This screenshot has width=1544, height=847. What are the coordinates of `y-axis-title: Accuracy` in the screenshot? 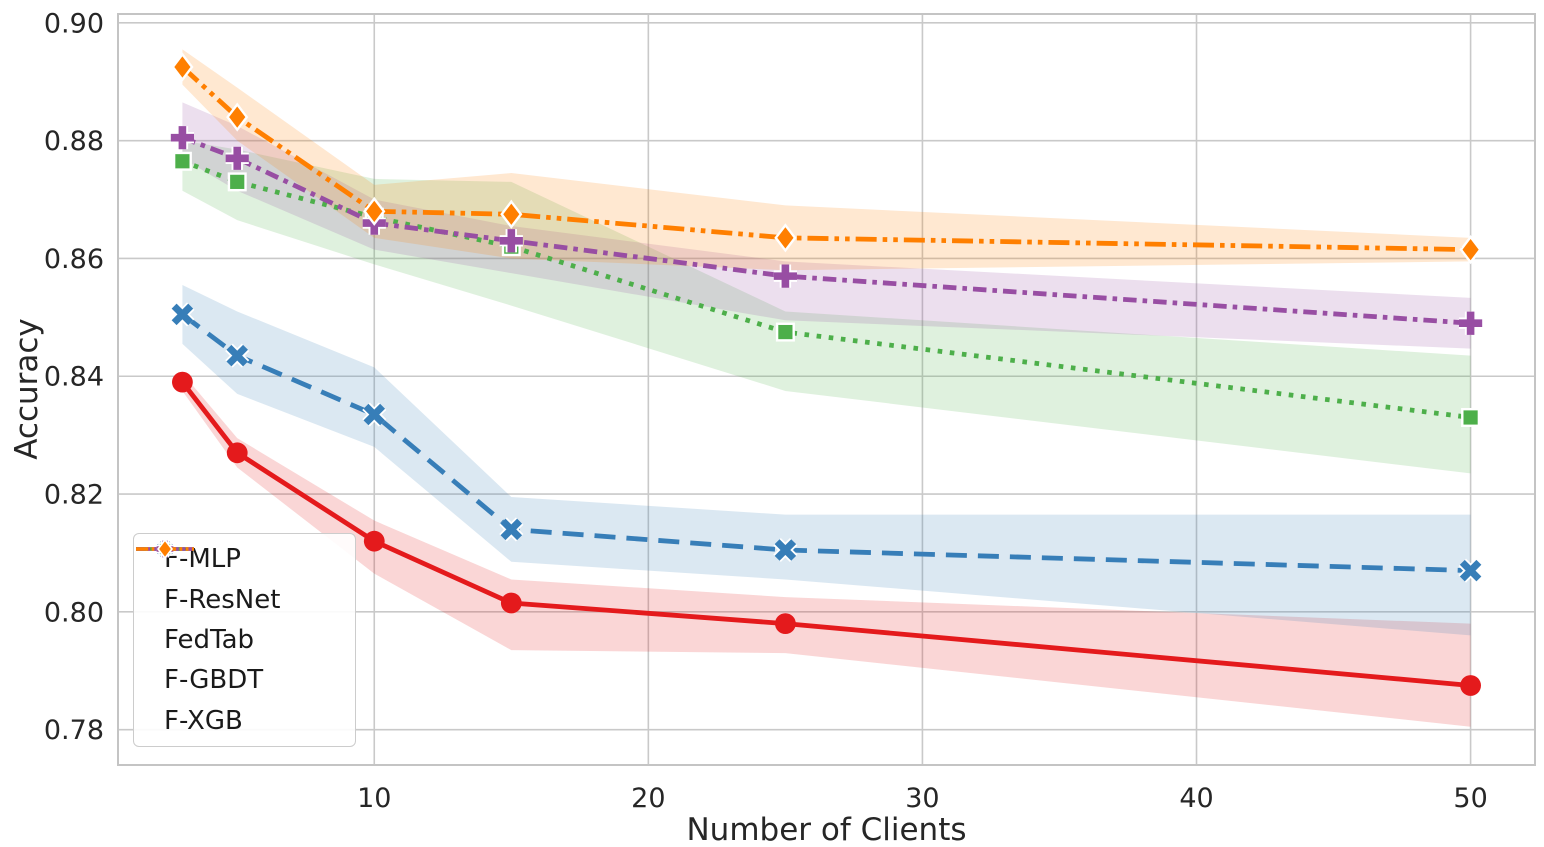 It's located at (27, 389).